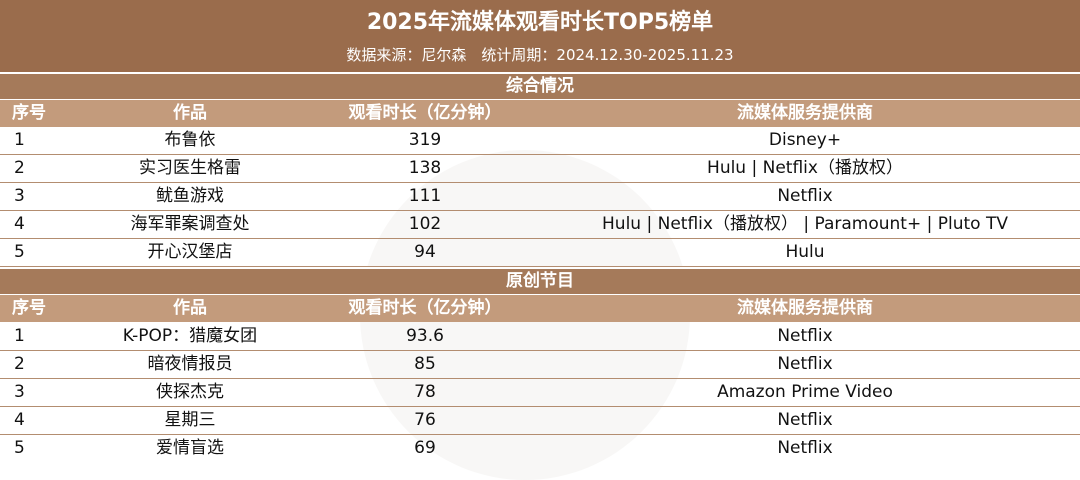 The width and height of the screenshot is (1080, 480). I want to click on provider-cell: Hulu, so click(805, 252).